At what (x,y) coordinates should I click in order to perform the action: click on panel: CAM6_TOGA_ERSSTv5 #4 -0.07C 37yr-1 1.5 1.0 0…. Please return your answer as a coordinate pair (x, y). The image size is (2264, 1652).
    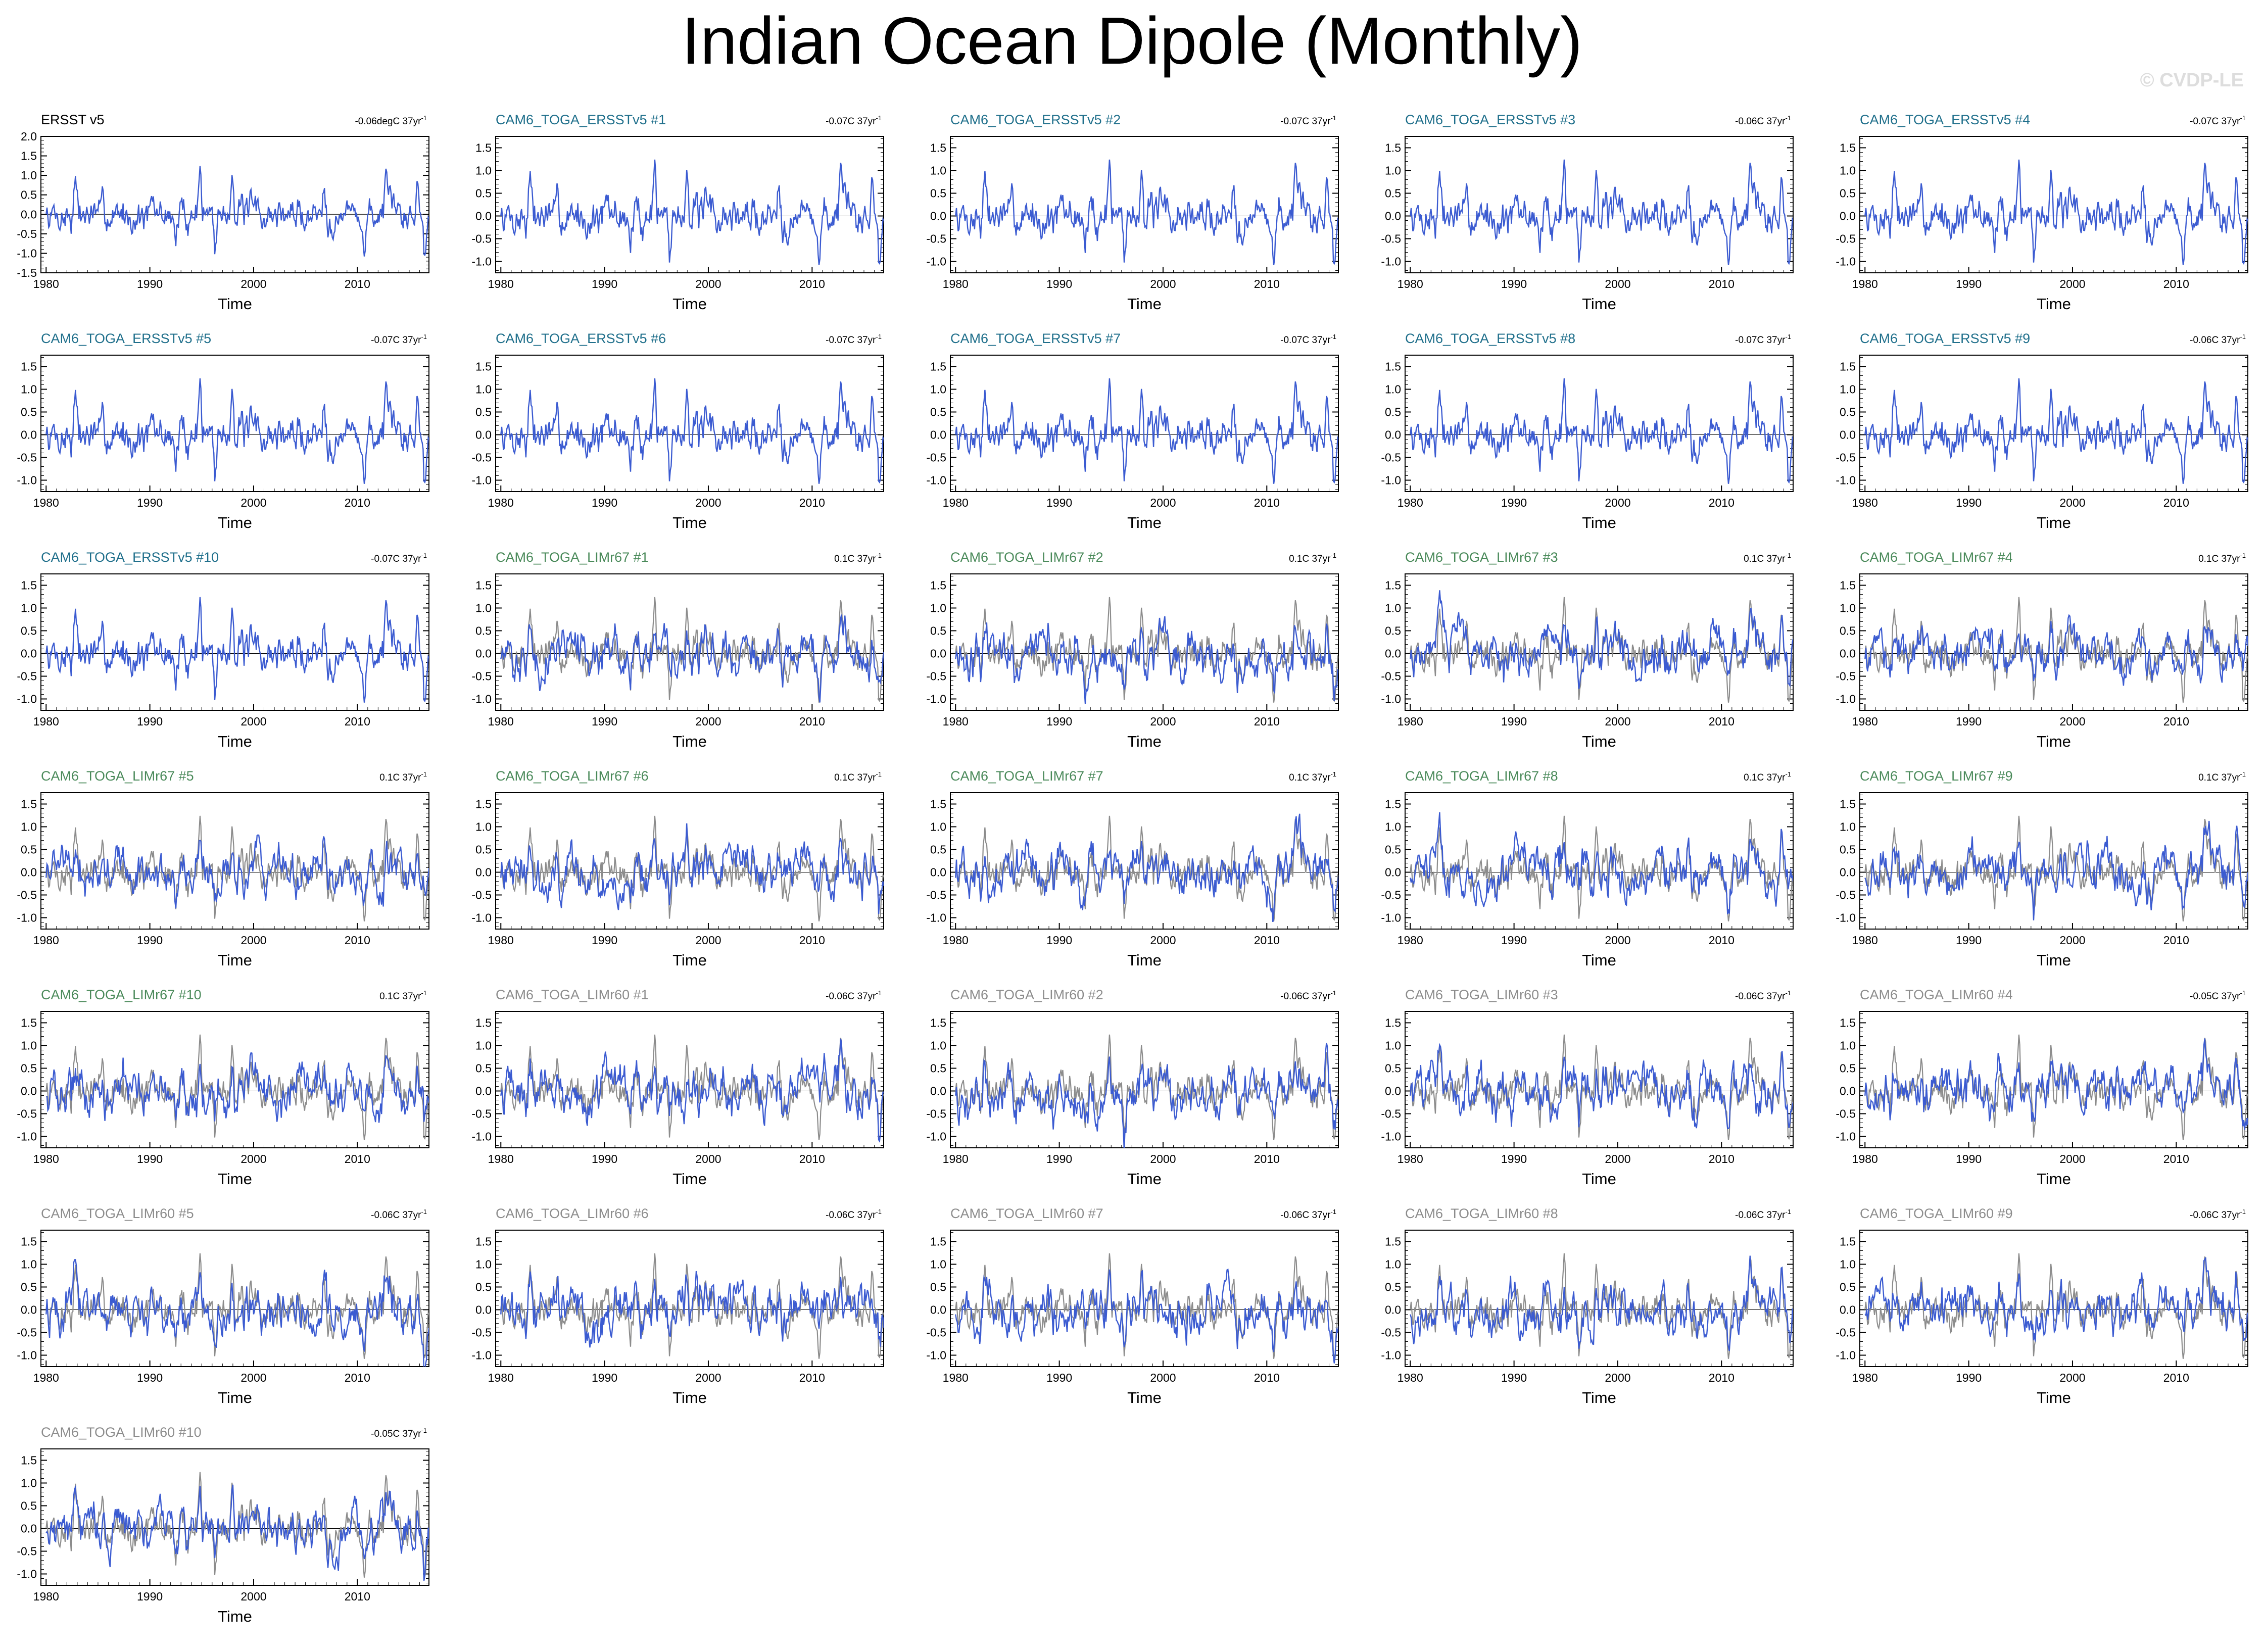
    Looking at the image, I should click on (2042, 212).